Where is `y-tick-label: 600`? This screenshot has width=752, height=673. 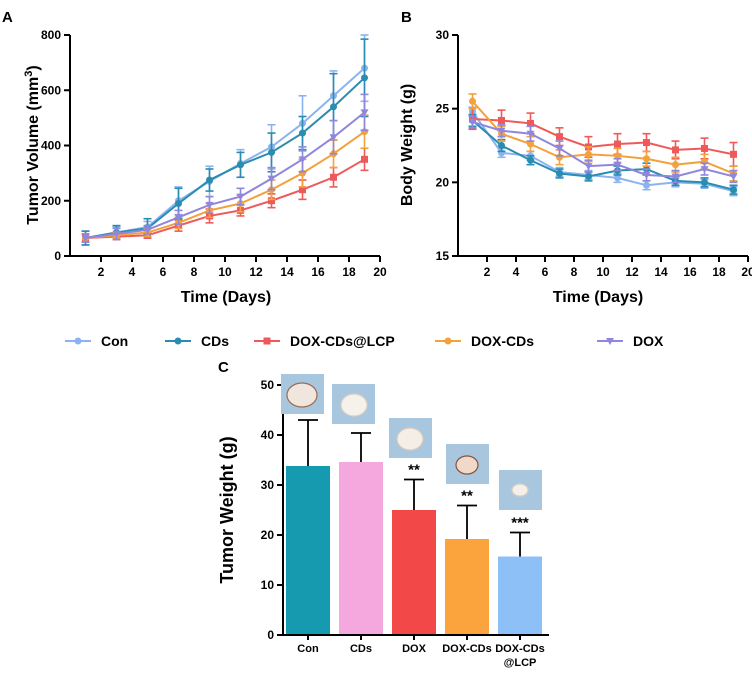
y-tick-label: 600 is located at coordinates (51, 90).